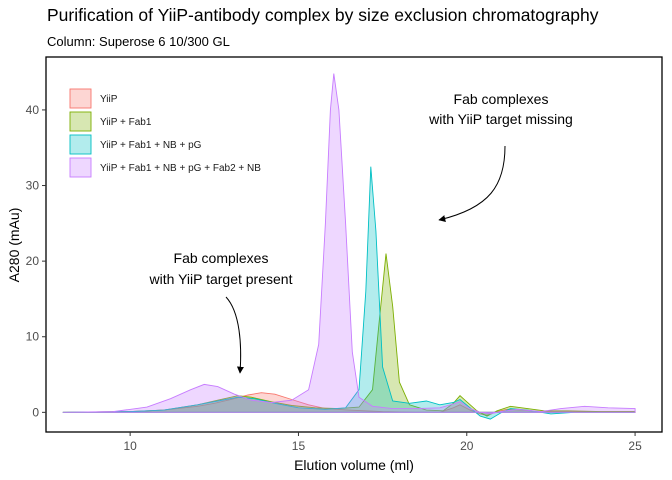  Describe the element at coordinates (109, 99) in the screenshot. I see `legend-label-0: YiiP` at that location.